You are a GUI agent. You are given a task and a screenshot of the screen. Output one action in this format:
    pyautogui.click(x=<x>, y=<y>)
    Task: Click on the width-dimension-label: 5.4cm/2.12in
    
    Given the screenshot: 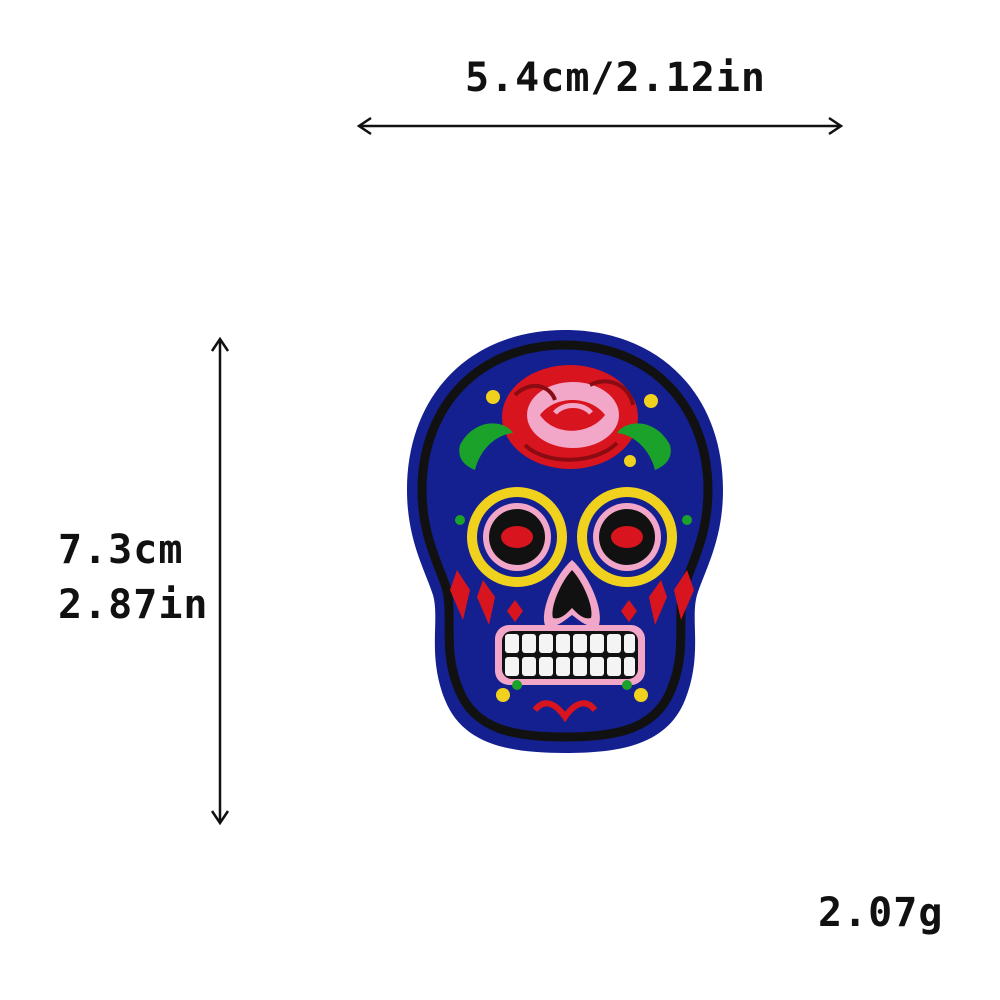 What is the action you would take?
    pyautogui.click(x=615, y=78)
    